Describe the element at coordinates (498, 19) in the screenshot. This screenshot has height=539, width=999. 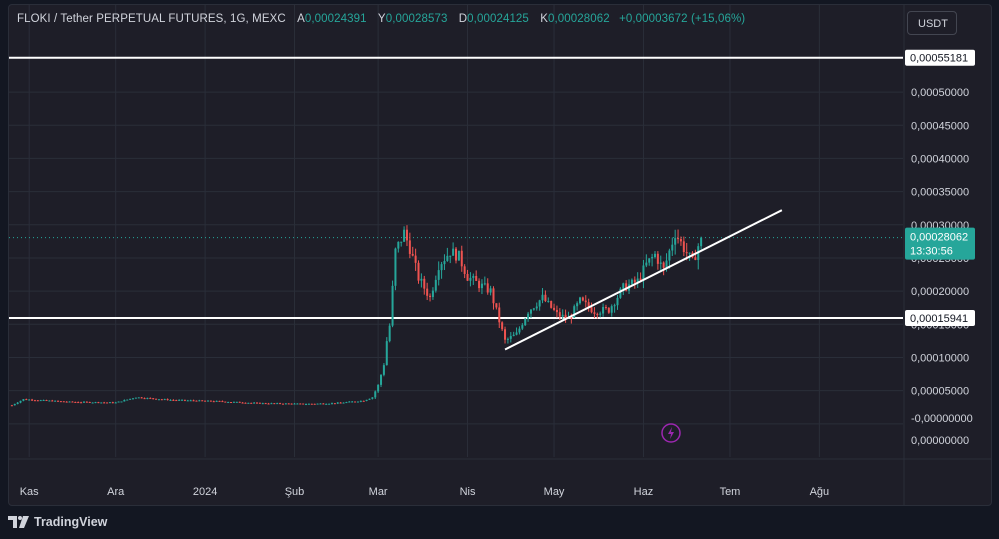
I see `low-value: 0,00024125` at that location.